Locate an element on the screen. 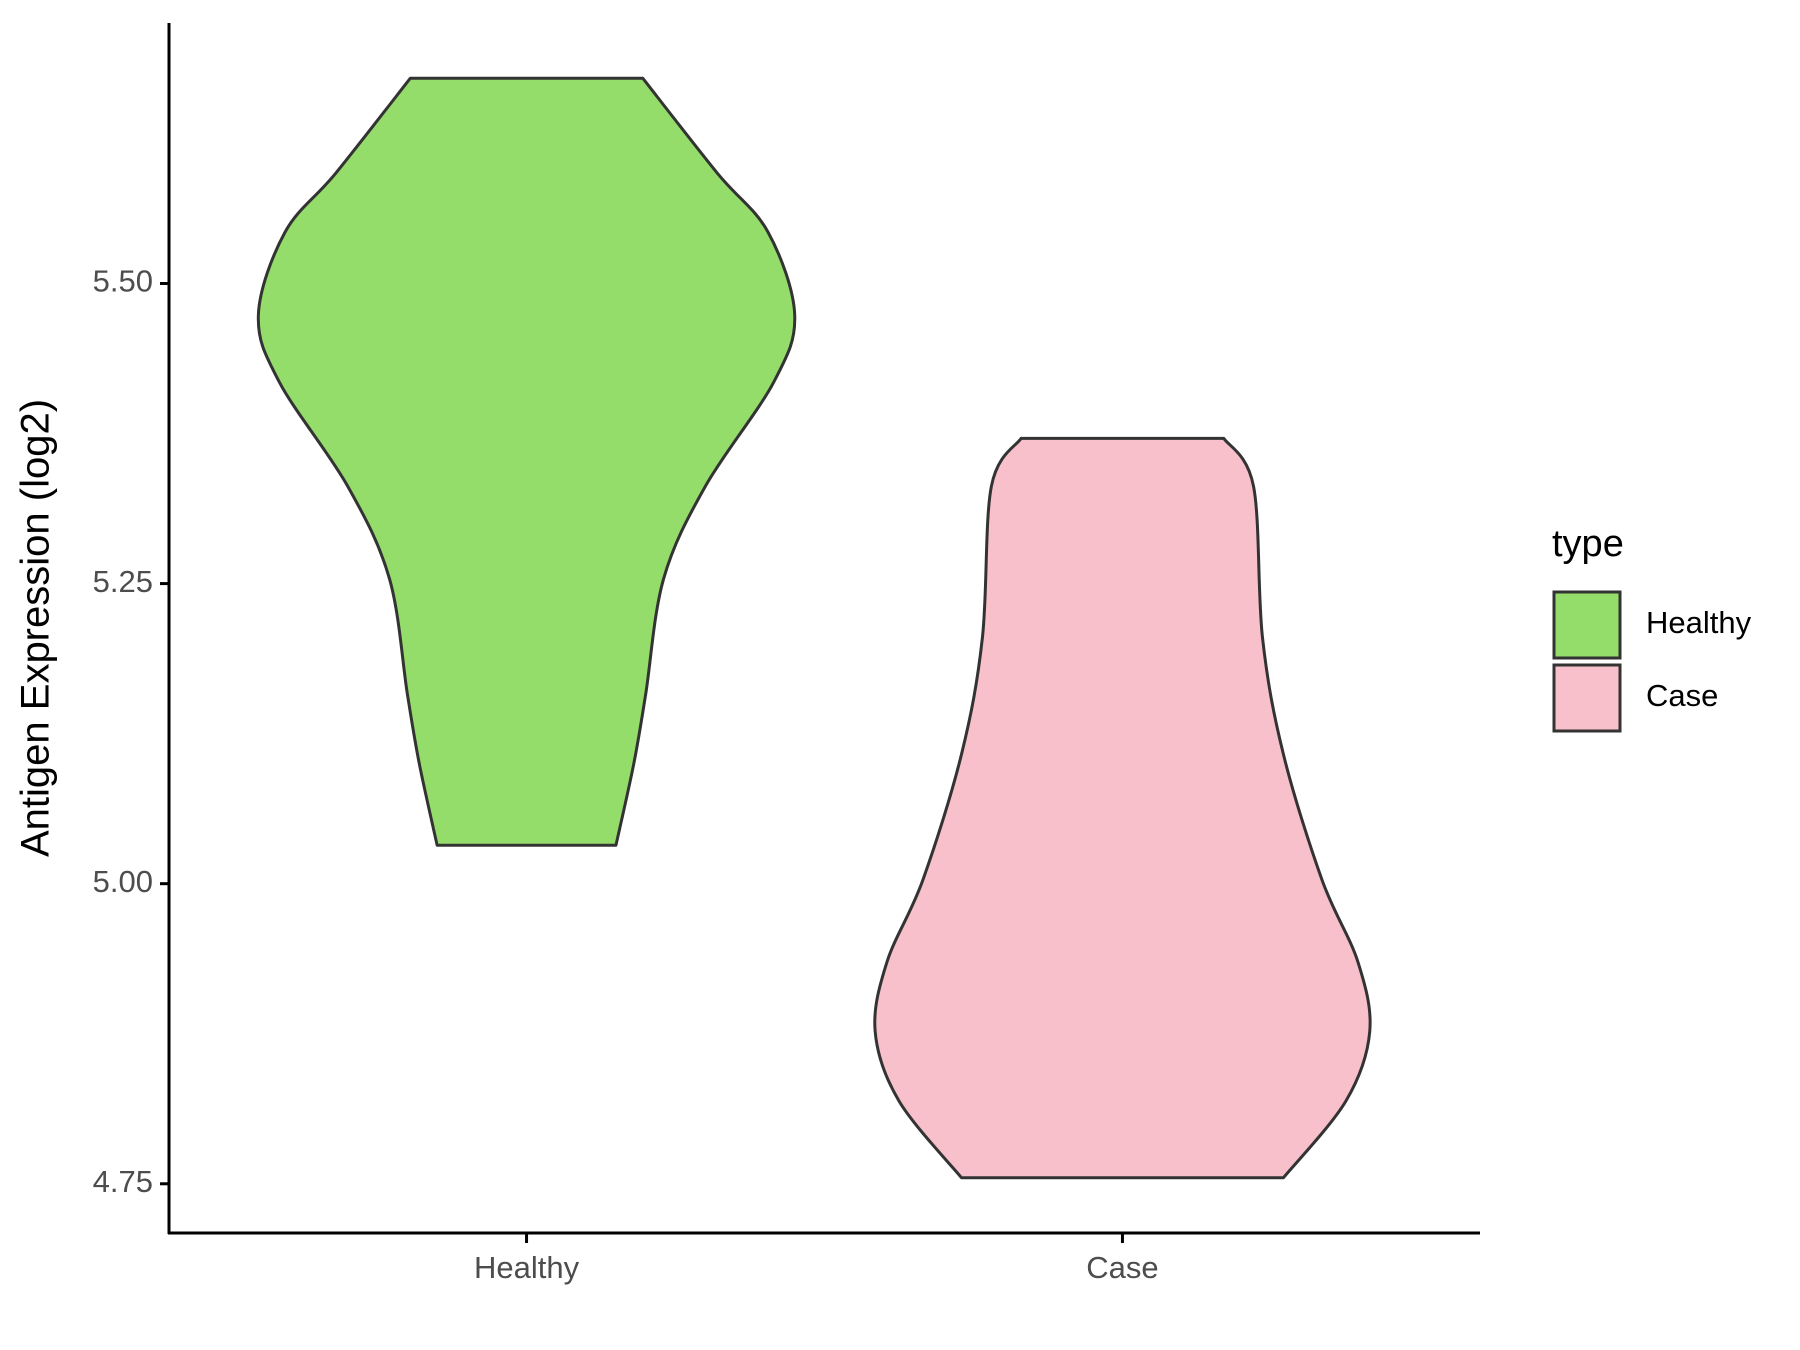 This screenshot has height=1350, width=1800. y-tick-label: 5.25 is located at coordinates (123, 581).